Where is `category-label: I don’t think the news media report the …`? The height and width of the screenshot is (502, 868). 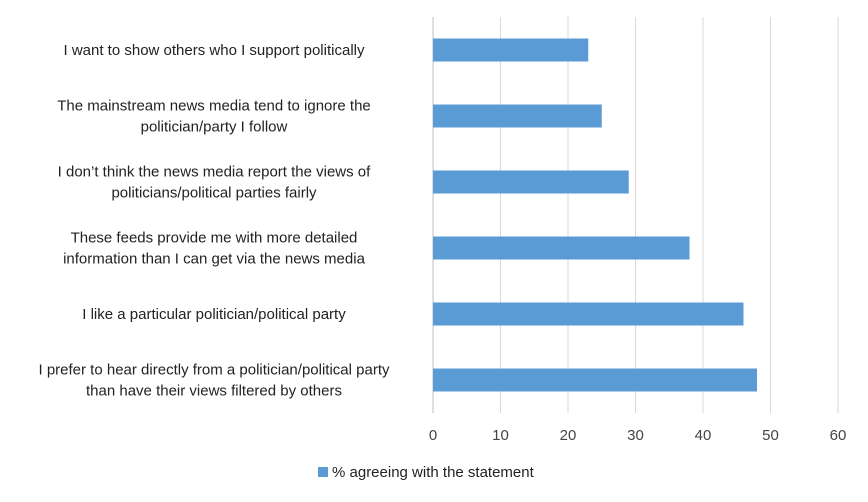 category-label: I don’t think the news media report the … is located at coordinates (214, 172).